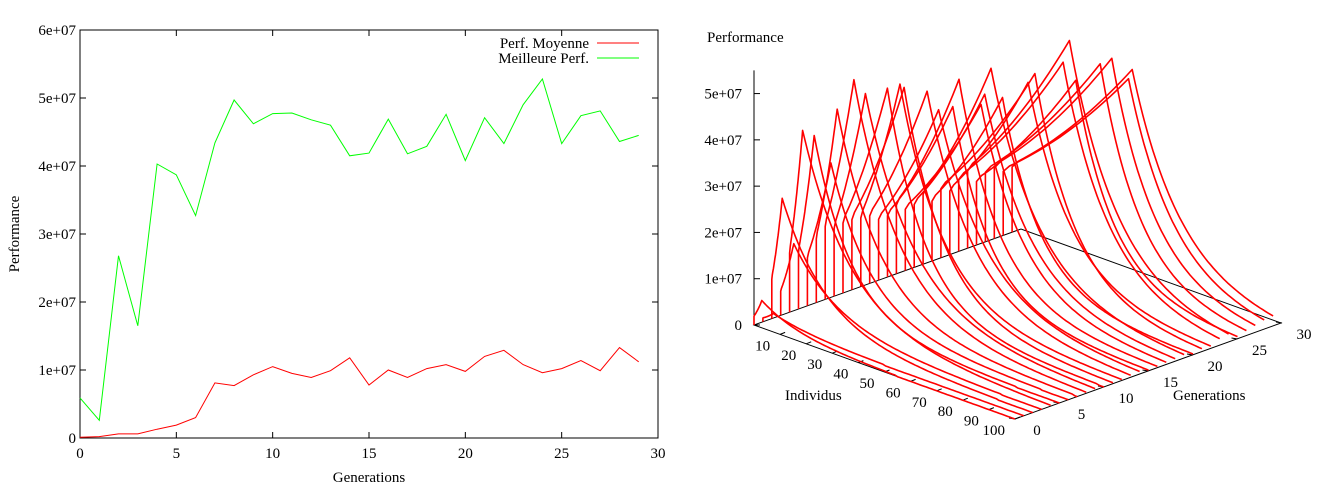 The image size is (1328, 489). I want to click on legend-label-perf-moyenne: Perf. Moyenne, so click(544, 44).